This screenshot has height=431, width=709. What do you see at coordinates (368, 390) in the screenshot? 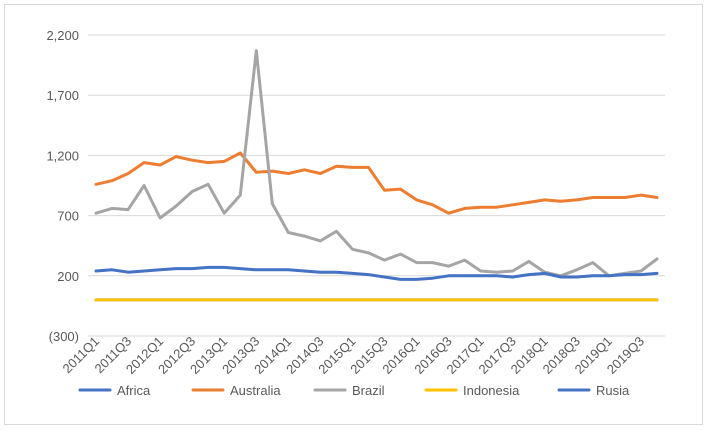
I see `legend-label: Brazil` at bounding box center [368, 390].